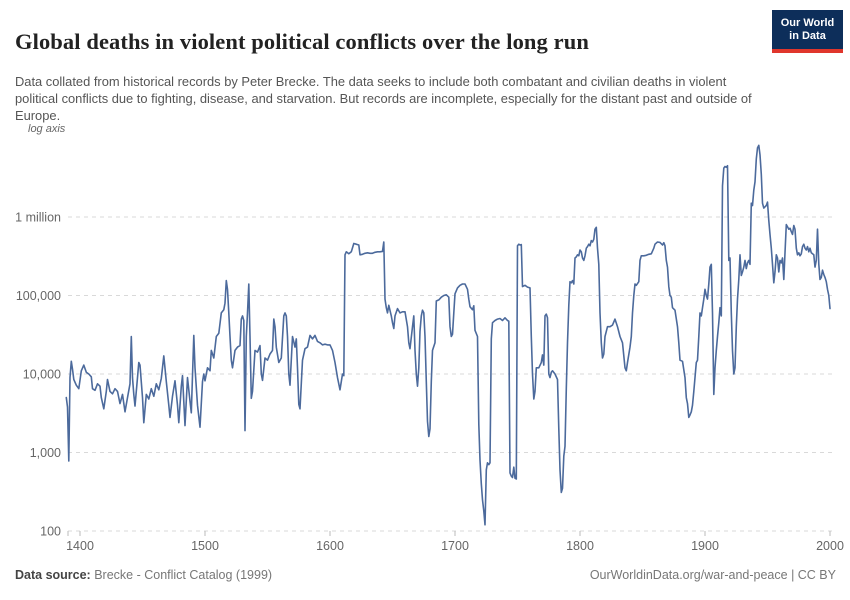  I want to click on y-tick-label: 10,000, so click(42, 375).